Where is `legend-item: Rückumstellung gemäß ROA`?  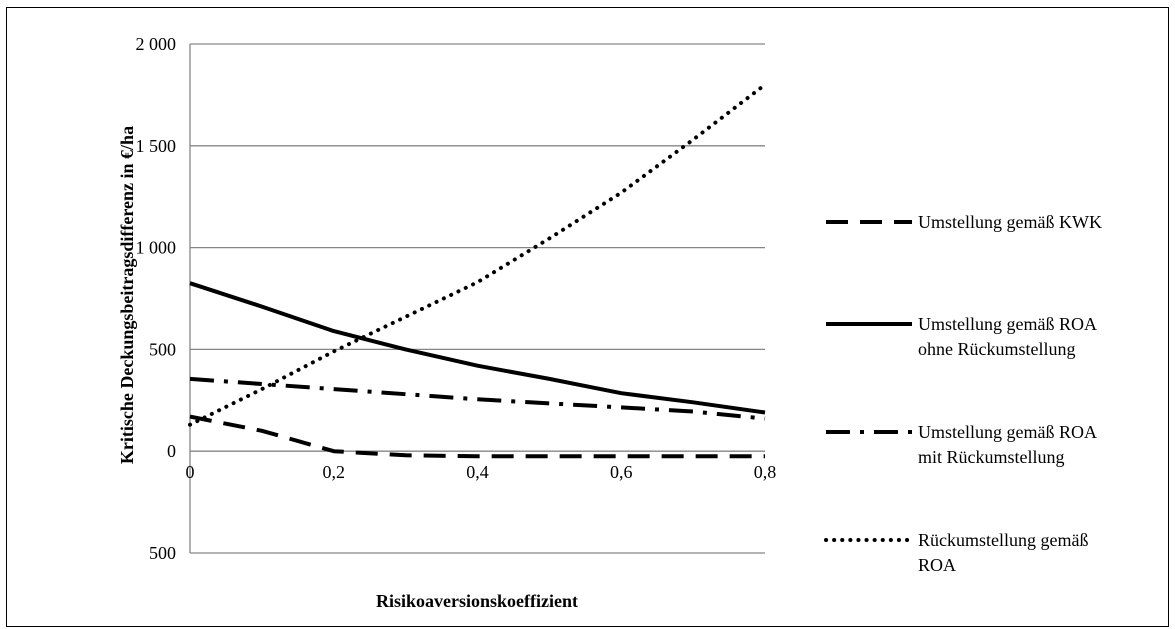
legend-item: Rückumstellung gemäß ROA is located at coordinates (956, 552).